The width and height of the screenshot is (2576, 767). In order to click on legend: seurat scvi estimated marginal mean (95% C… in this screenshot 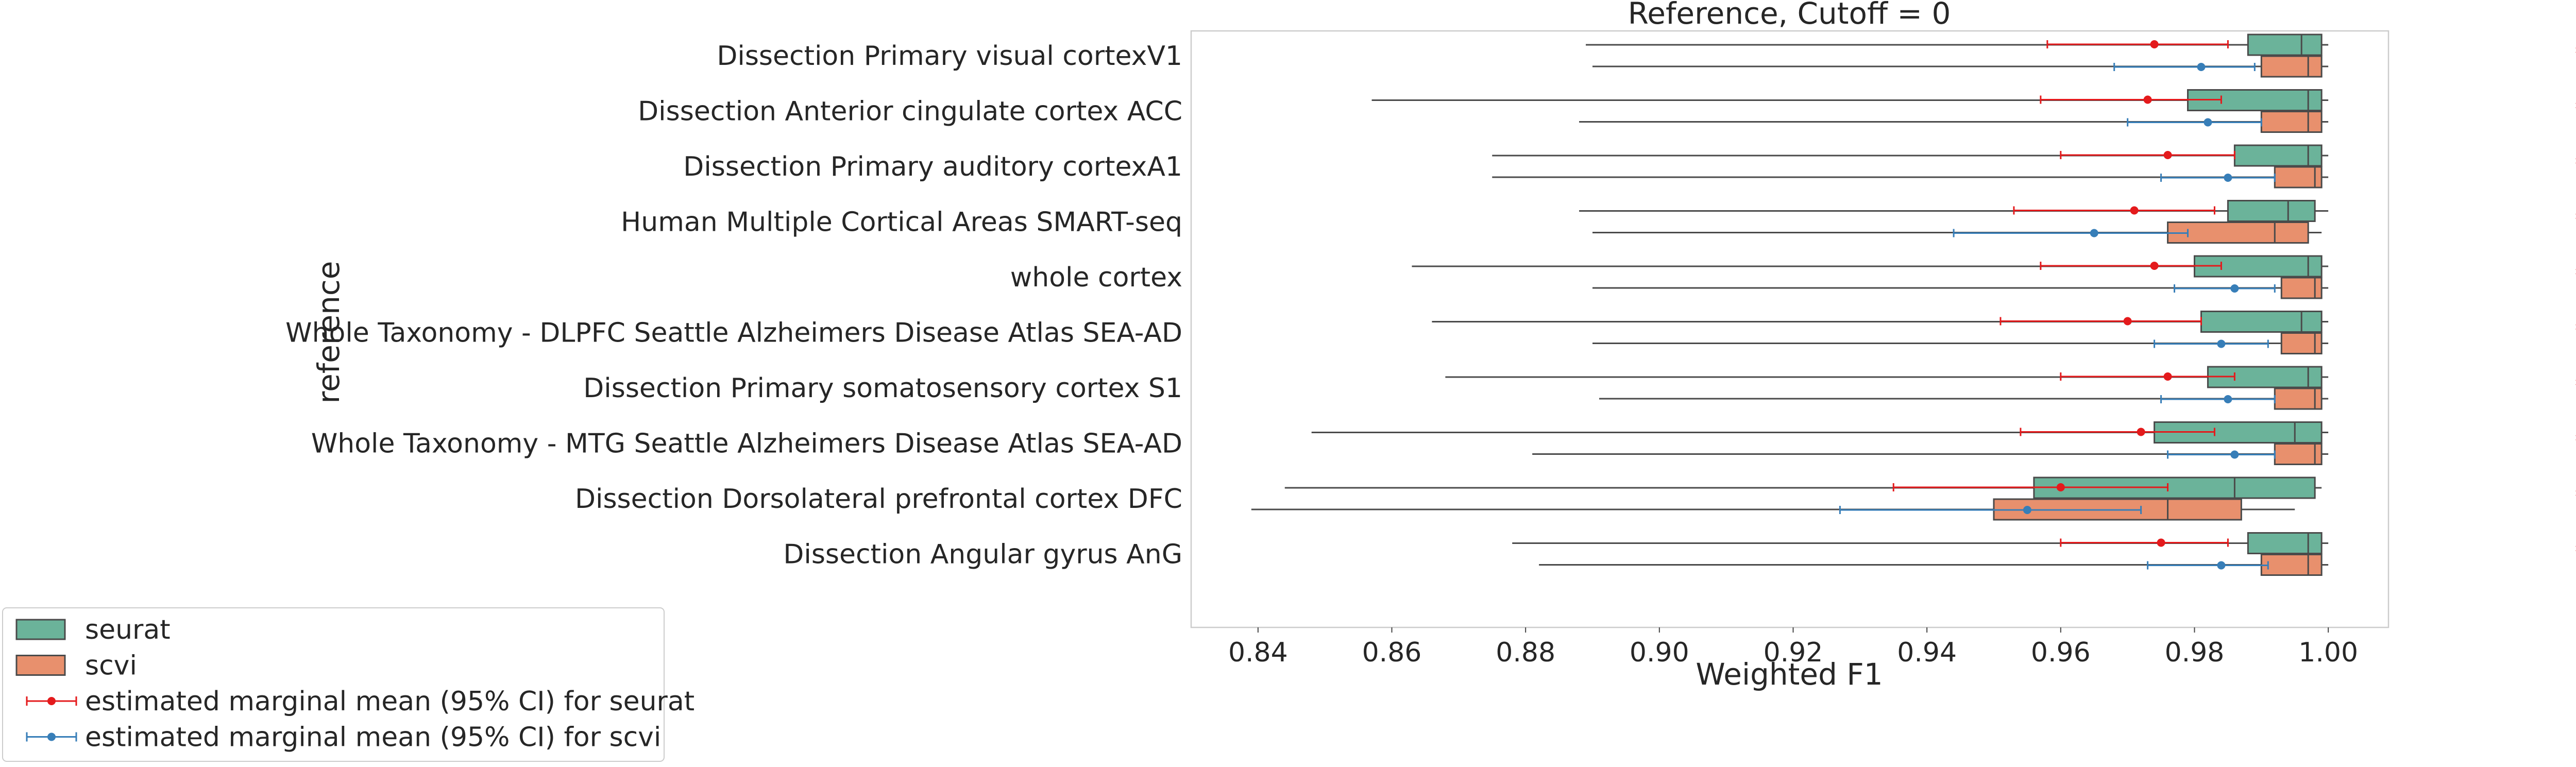, I will do `click(348, 684)`.